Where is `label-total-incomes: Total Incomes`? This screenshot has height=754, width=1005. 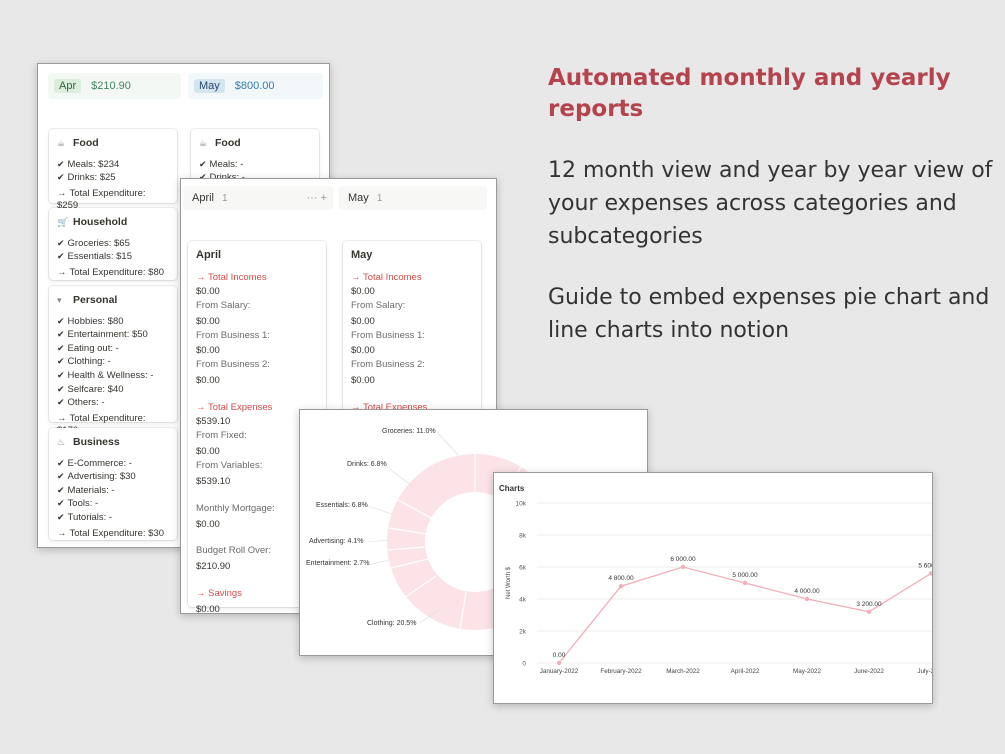
label-total-incomes: Total Incomes is located at coordinates (392, 277).